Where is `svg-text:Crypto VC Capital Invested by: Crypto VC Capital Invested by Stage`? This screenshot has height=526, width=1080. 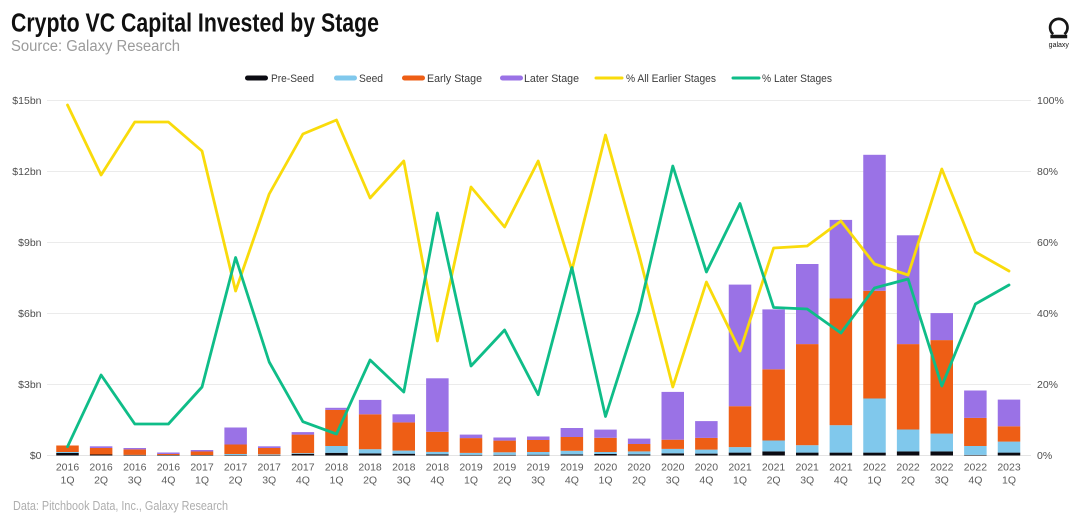 svg-text:Crypto VC Capital Invested by: Crypto VC Capital Invested by Stage is located at coordinates (195, 23).